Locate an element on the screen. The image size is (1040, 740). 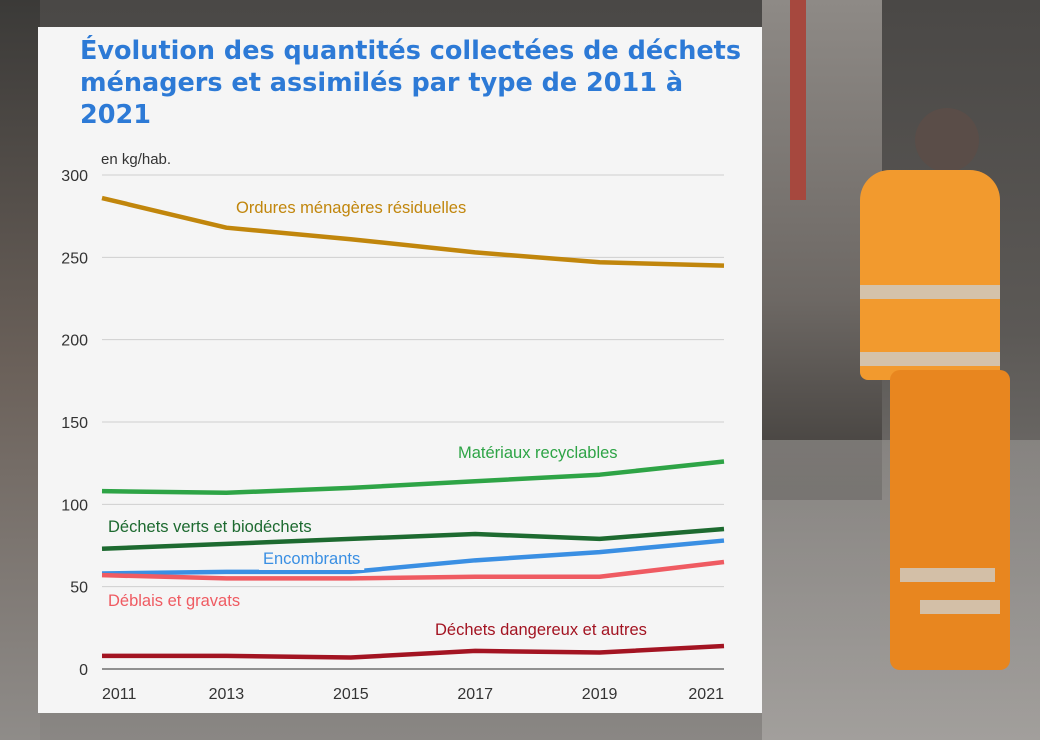
series-label: Encombrants is located at coordinates (311, 559).